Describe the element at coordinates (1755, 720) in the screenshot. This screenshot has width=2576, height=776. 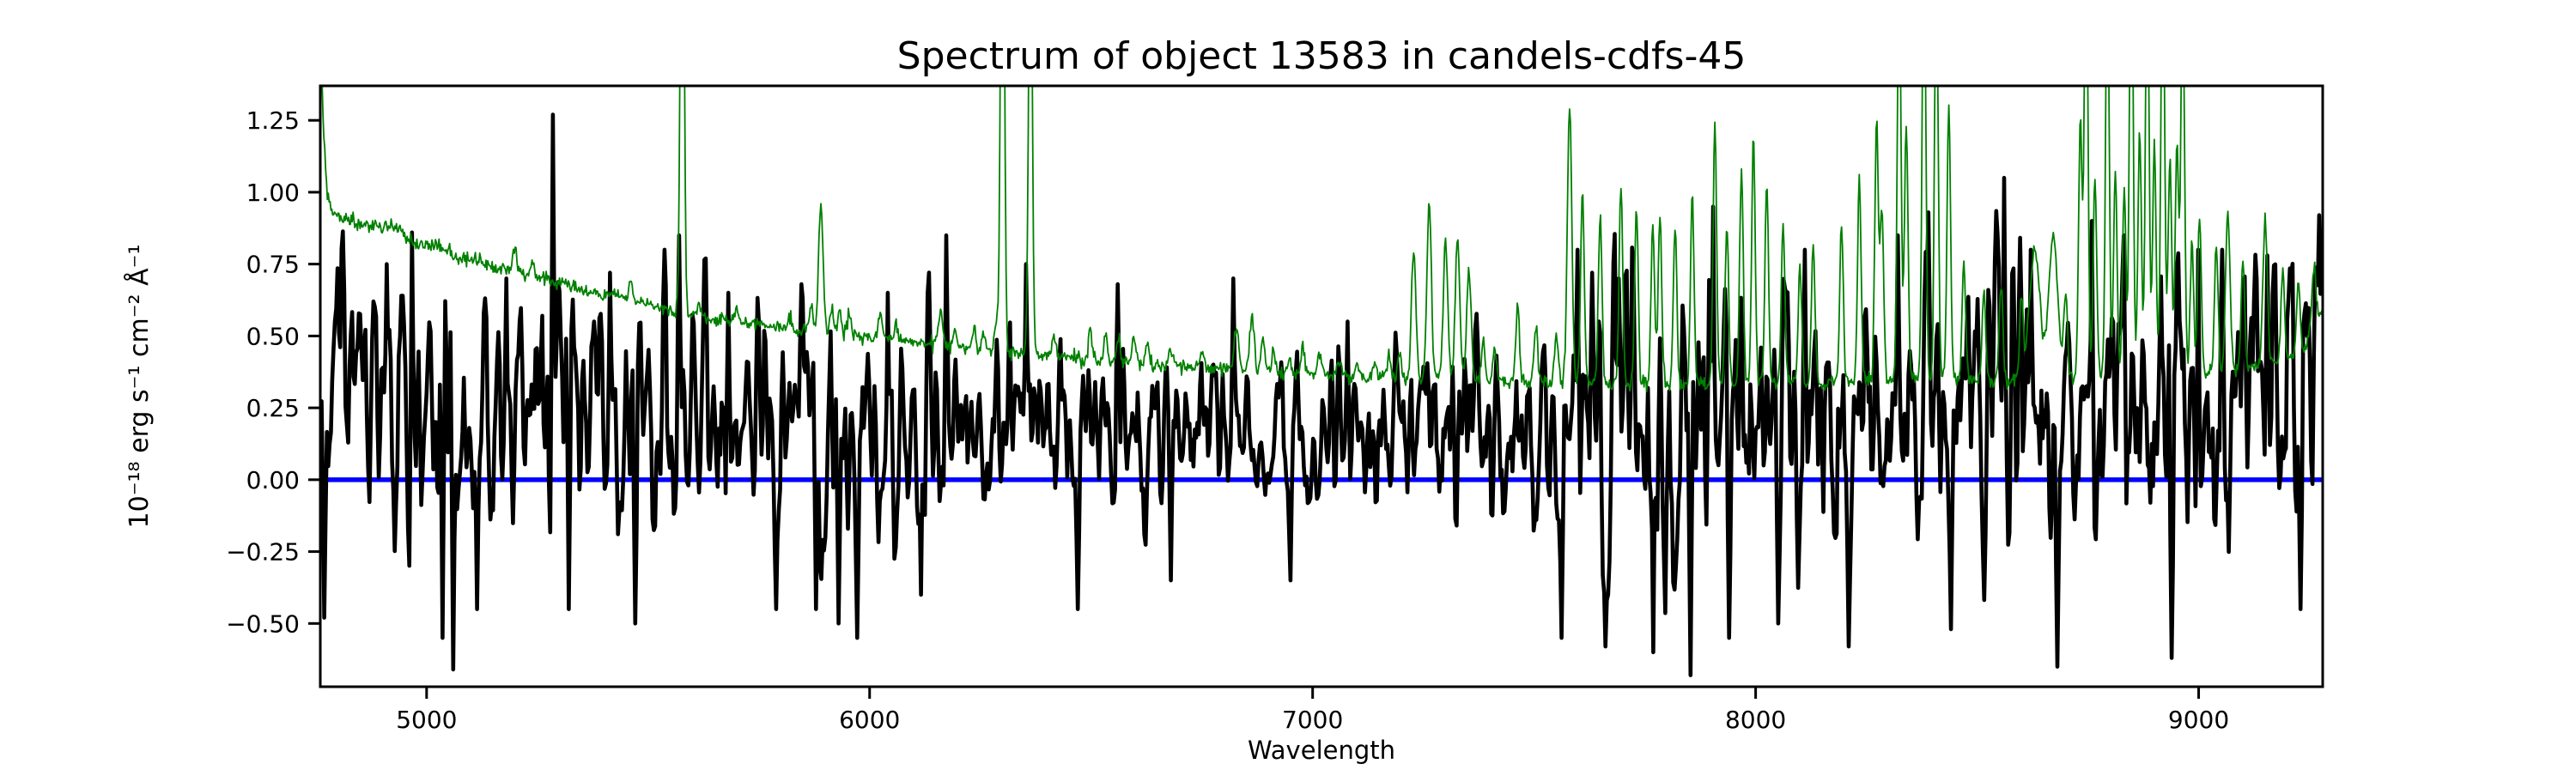
I see `x-tick-label: 8000` at that location.